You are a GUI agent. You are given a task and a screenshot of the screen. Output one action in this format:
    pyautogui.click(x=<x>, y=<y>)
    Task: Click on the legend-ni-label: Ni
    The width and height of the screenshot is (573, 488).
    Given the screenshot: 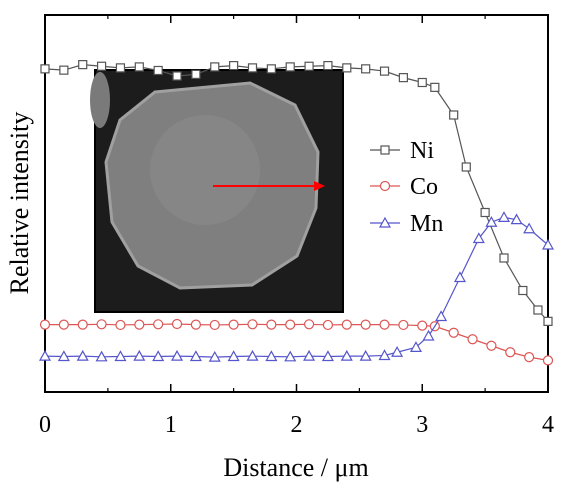 What is the action you would take?
    pyautogui.click(x=422, y=151)
    